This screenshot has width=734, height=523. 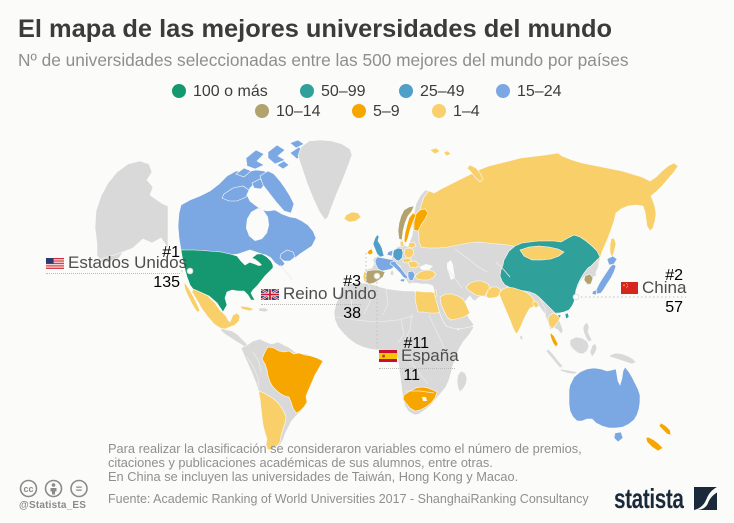 What do you see at coordinates (28, 489) in the screenshot?
I see `svg-text: cc` at bounding box center [28, 489].